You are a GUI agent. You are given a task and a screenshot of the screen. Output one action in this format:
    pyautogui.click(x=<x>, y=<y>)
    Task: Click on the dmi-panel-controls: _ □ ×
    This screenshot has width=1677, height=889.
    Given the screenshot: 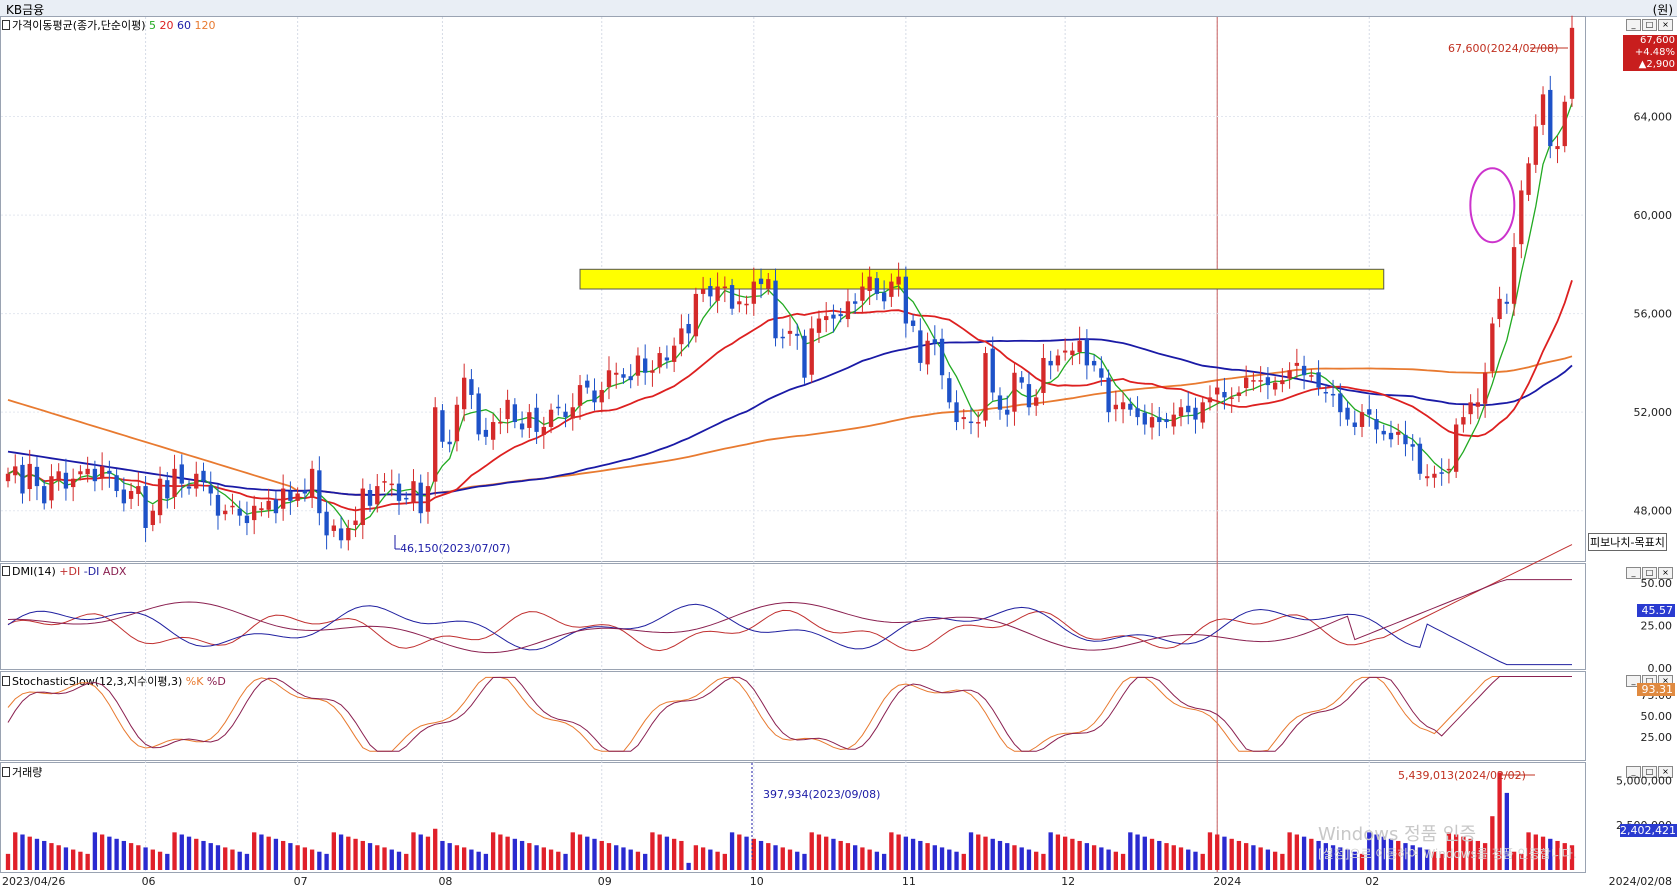 What is the action you would take?
    pyautogui.click(x=1649, y=572)
    